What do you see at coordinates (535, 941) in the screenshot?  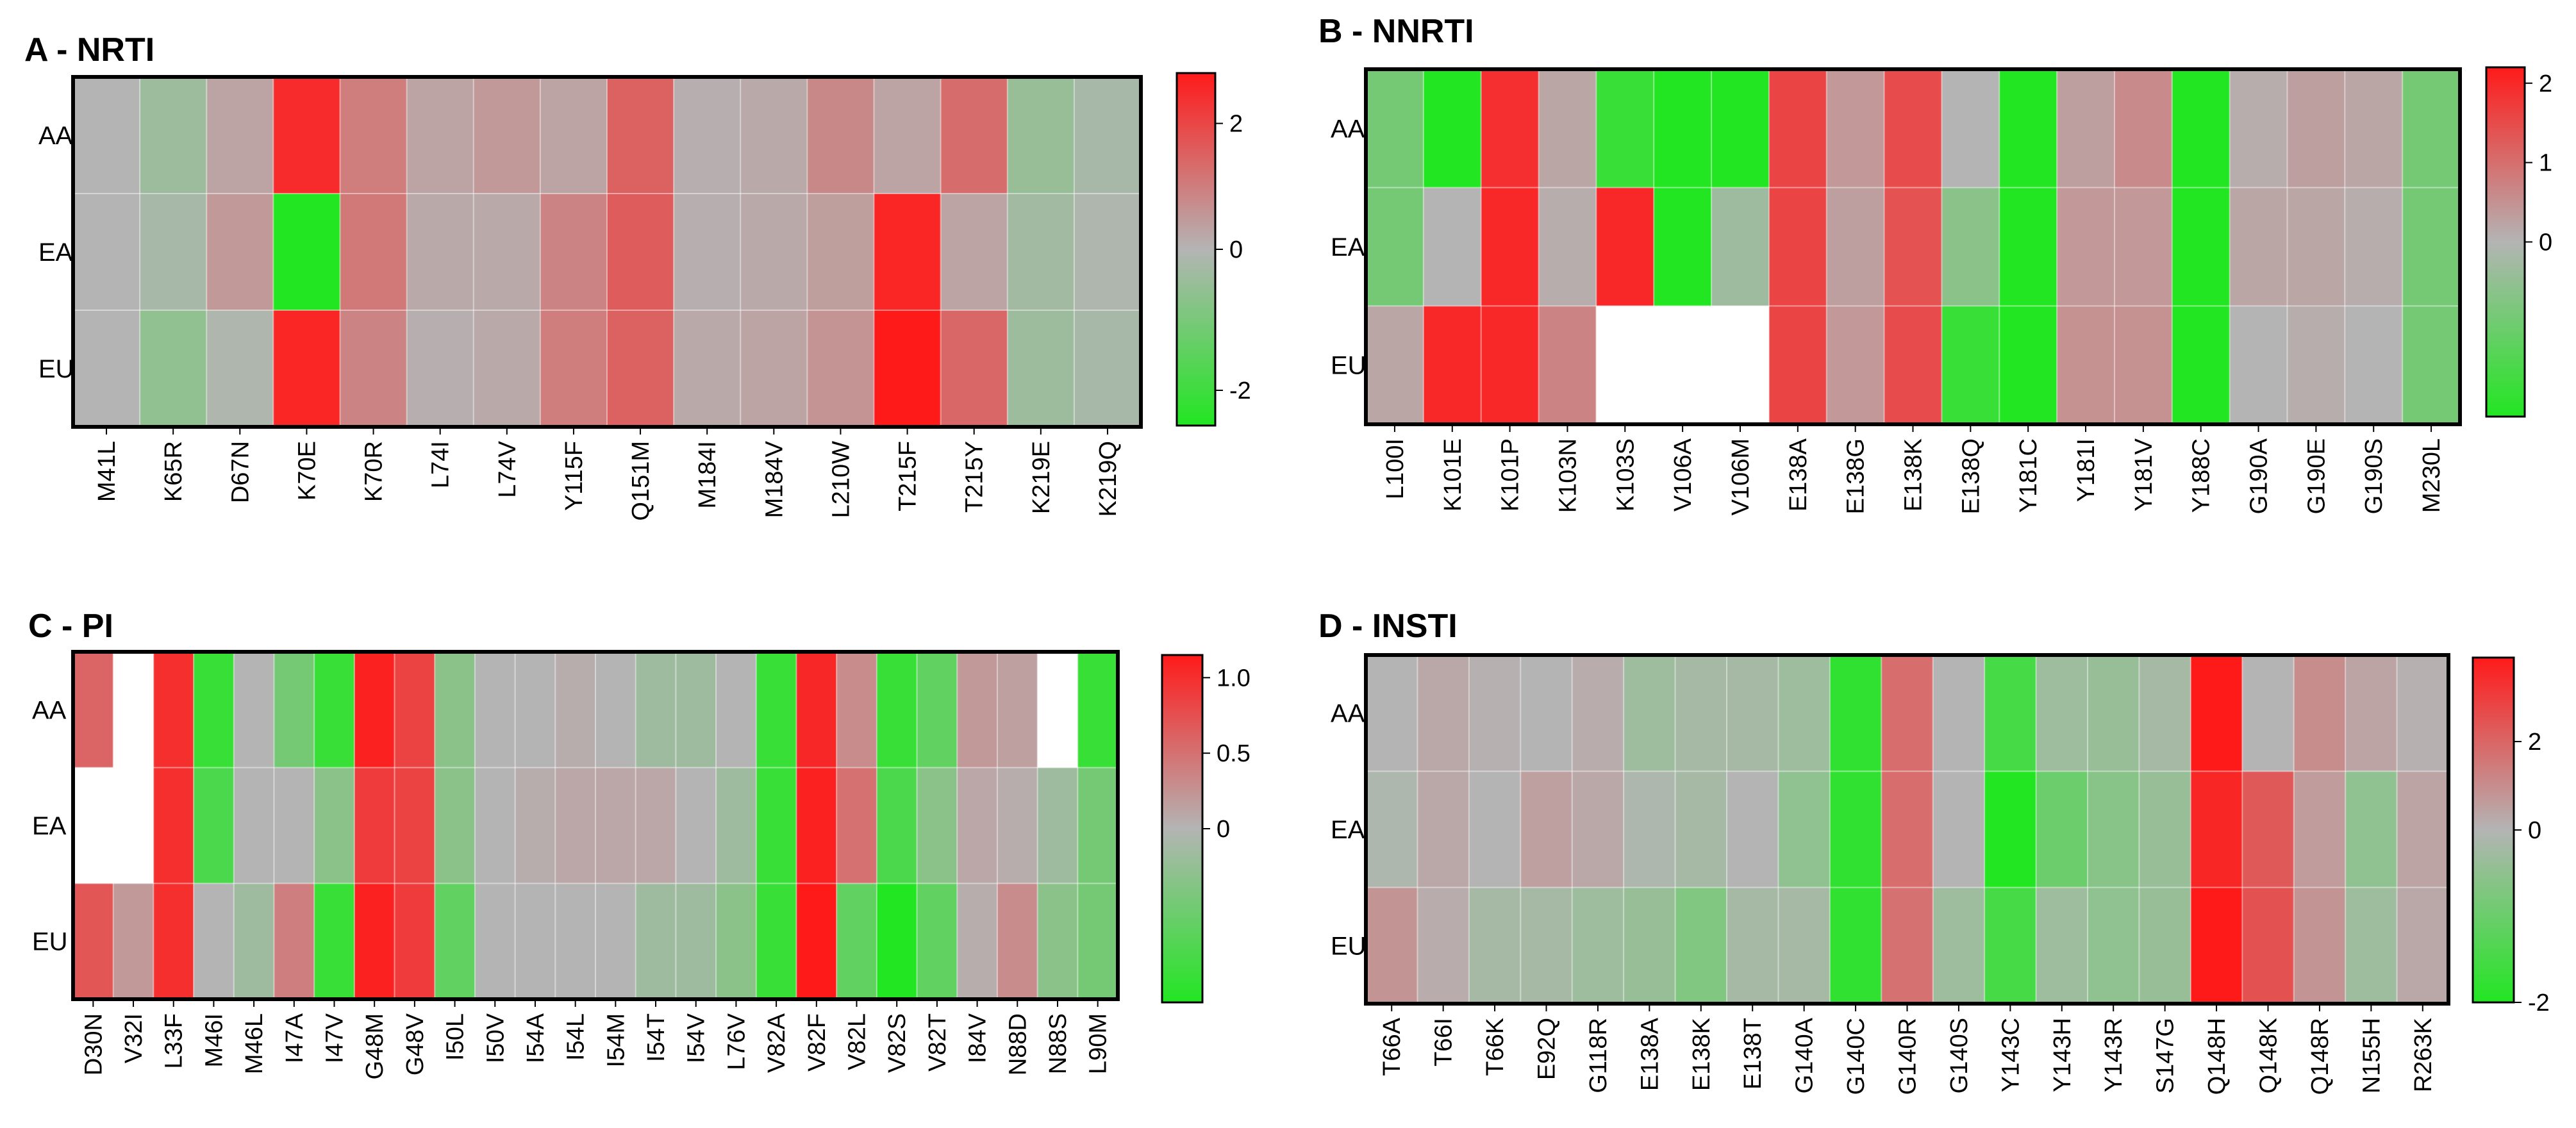 I see `heatmap-cell-EU-I54A` at bounding box center [535, 941].